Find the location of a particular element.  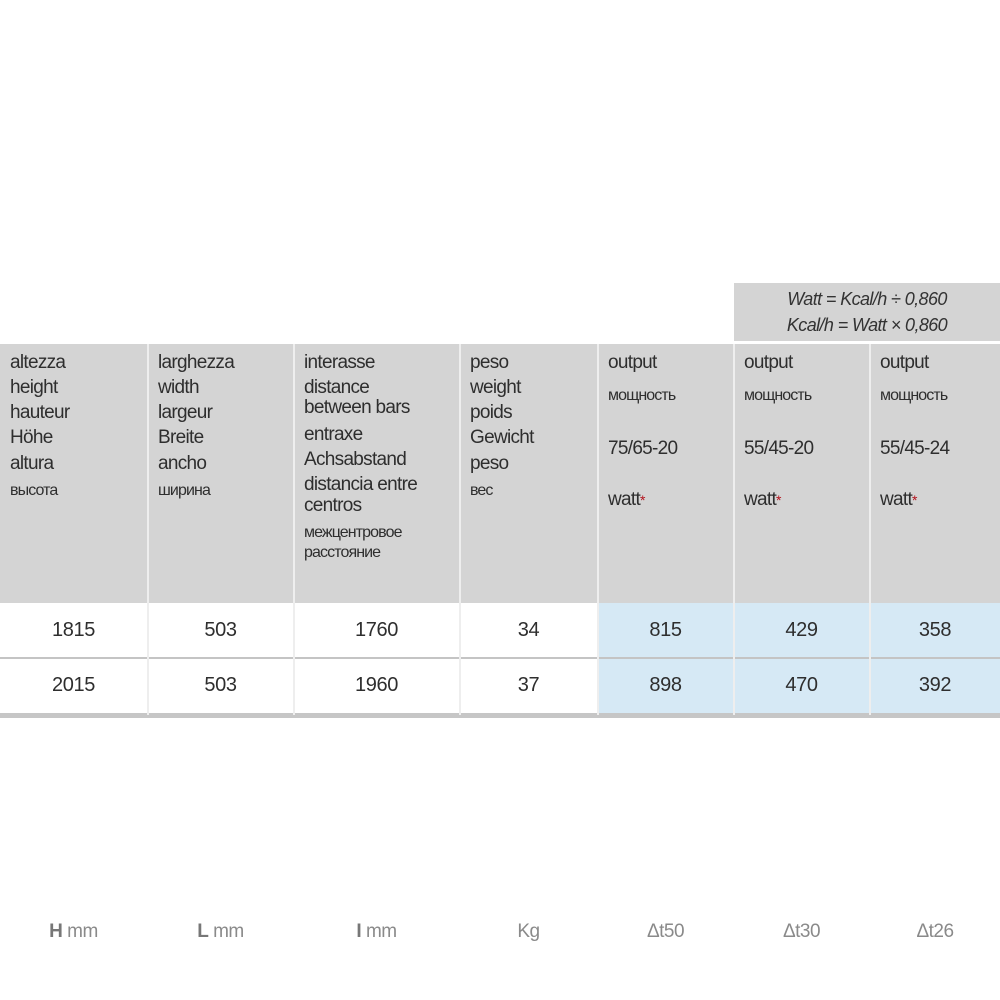

header-output-dt50: output мощность 75/65-20 watt* Δt50 is located at coordinates (665, 643).